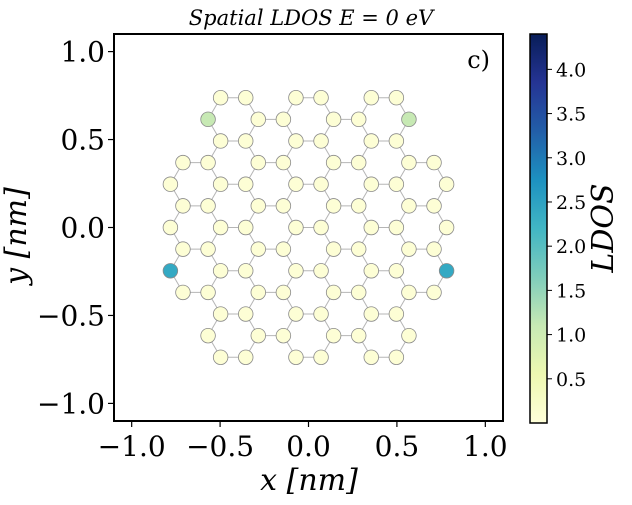 This screenshot has width=632, height=505. I want to click on colorbar: 0.5 1.0 1.5 2.0 2.5 3.0 3.5 4.0 LDOS, so click(575, 228).